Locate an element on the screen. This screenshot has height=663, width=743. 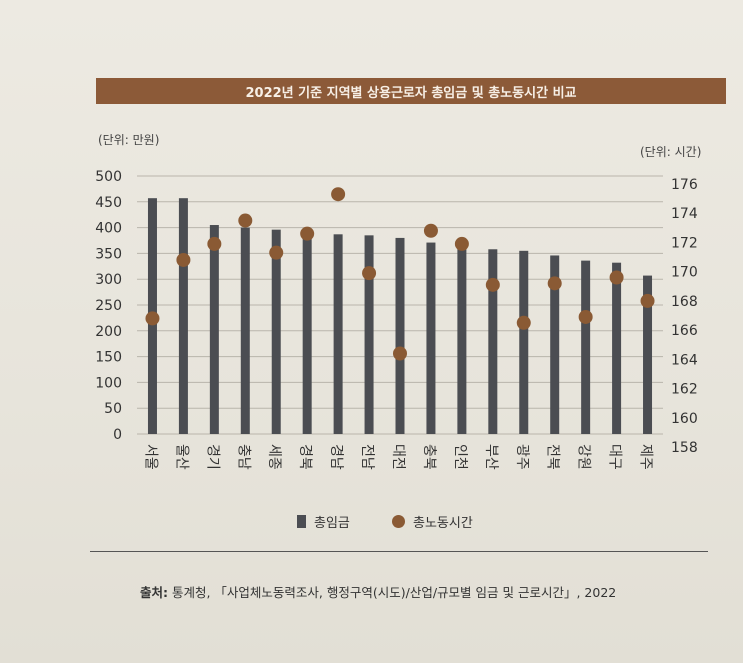
left-tick-label: 500 is located at coordinates (108, 177).